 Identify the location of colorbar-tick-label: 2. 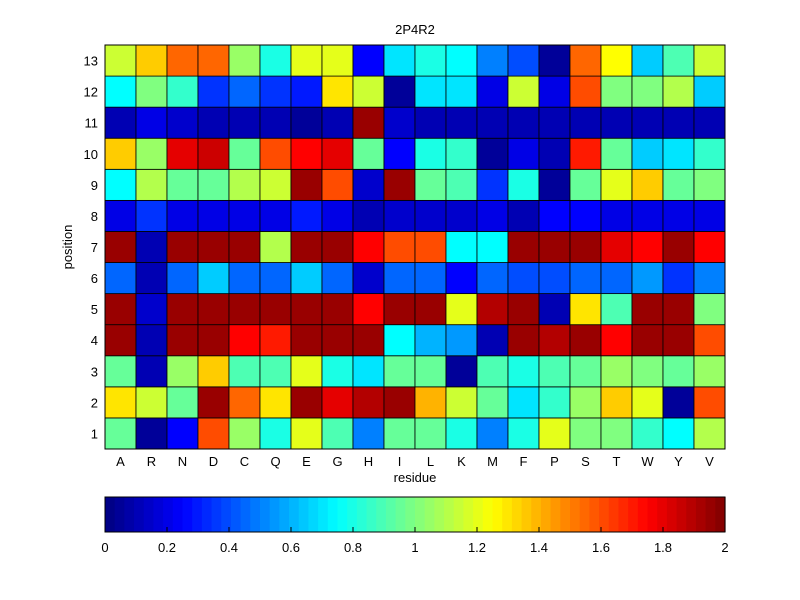
(724, 547).